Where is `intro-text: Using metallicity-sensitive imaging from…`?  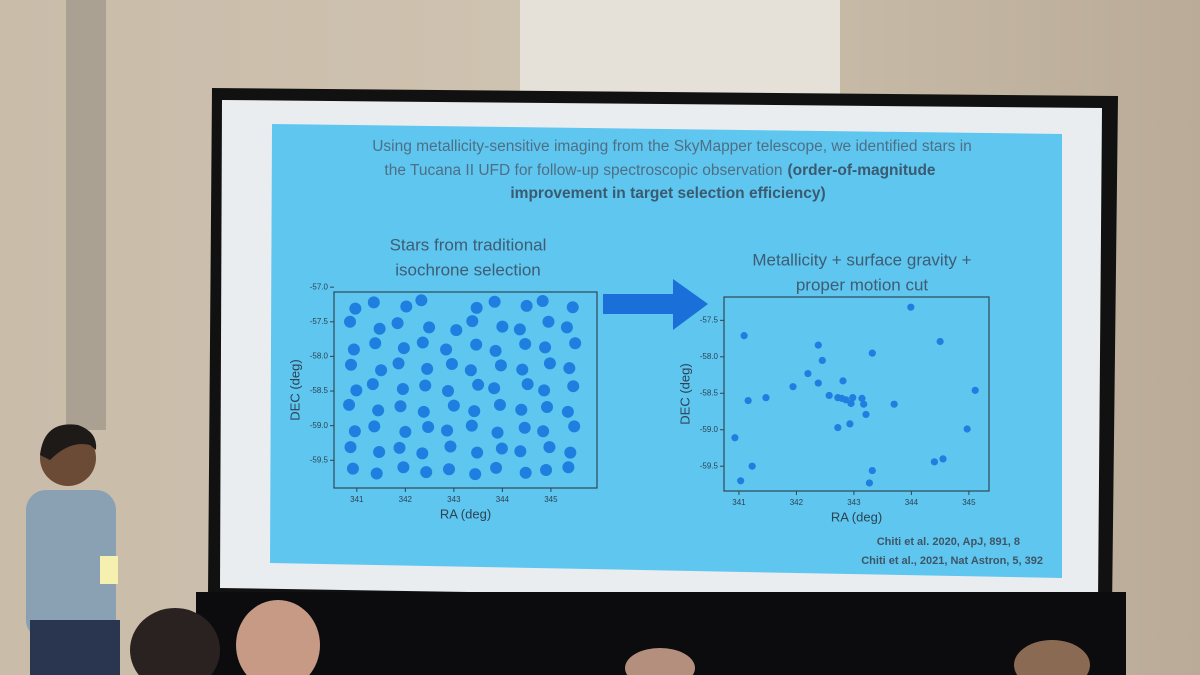
intro-text: Using metallicity-sensitive imaging from… is located at coordinates (672, 146).